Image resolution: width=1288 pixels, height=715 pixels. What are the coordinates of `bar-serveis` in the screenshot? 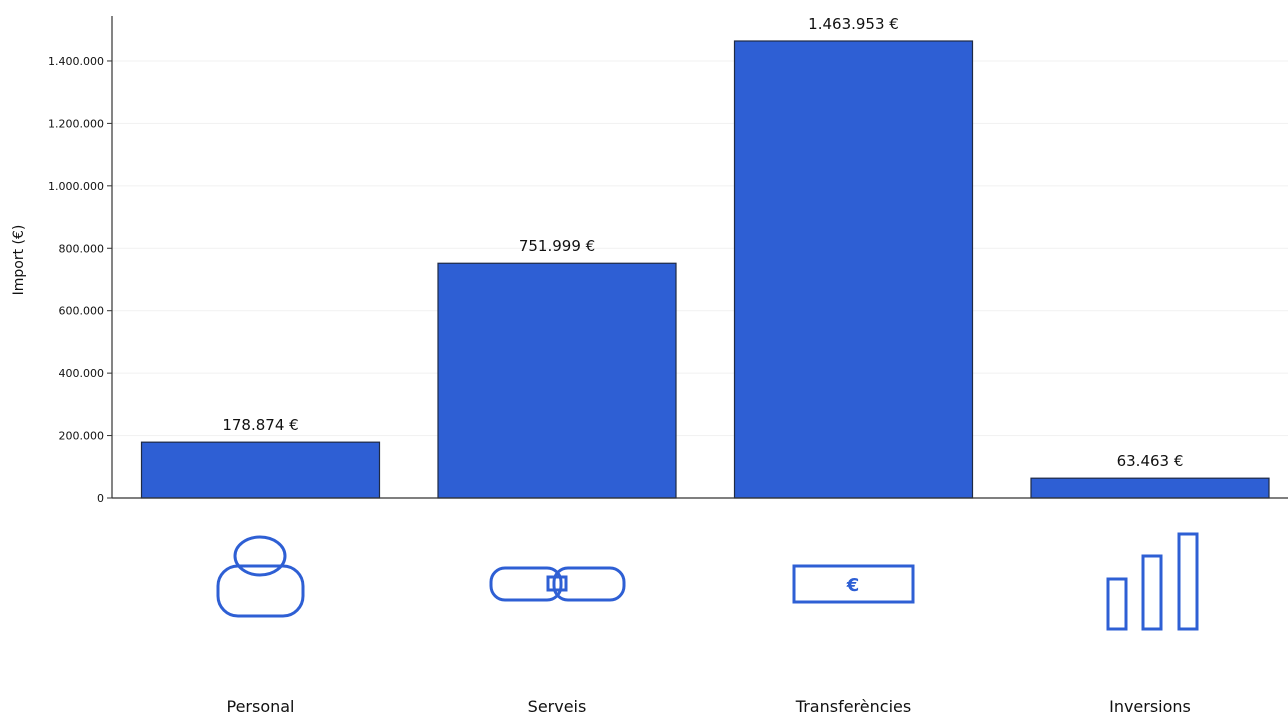 It's located at (557, 380).